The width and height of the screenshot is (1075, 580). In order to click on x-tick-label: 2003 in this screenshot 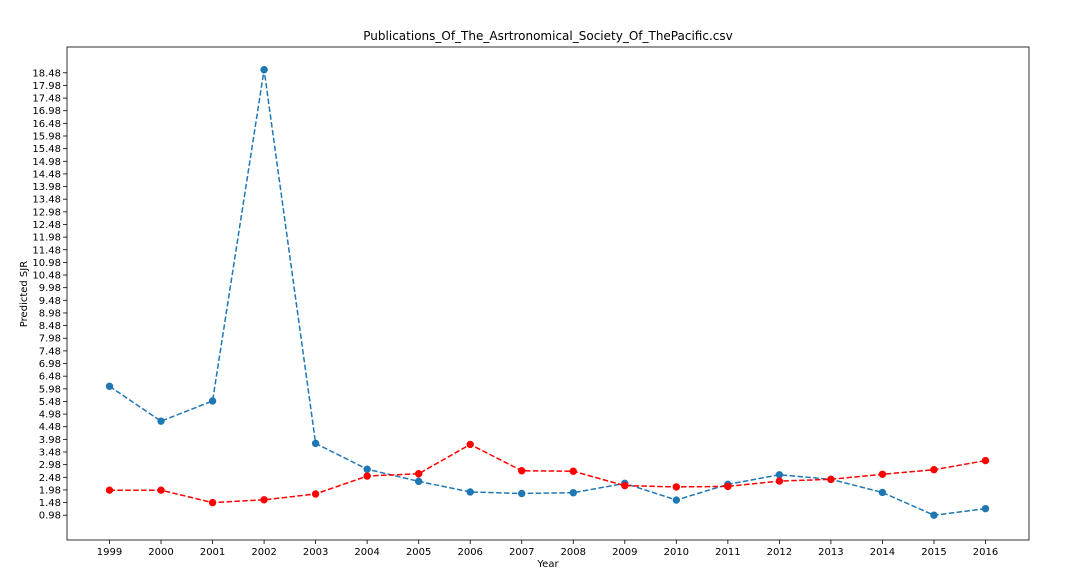, I will do `click(315, 552)`.